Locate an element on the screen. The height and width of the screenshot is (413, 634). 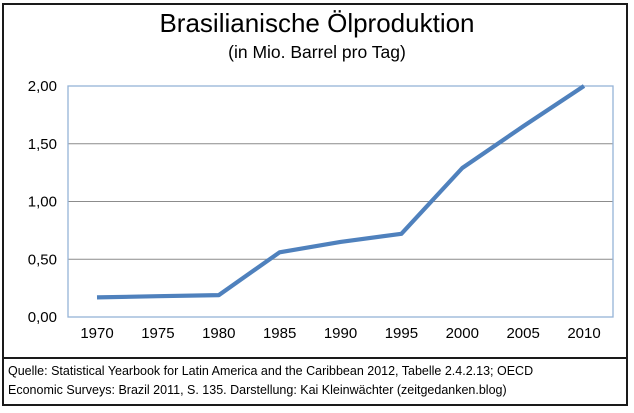
y-tick-label: 1,00 is located at coordinates (42, 202).